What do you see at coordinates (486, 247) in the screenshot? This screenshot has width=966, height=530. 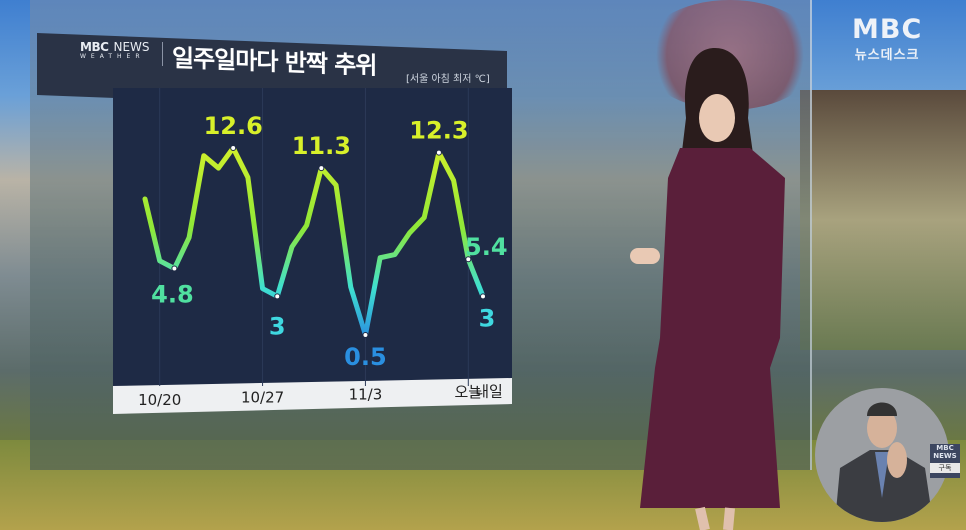 I see `data-label: 5.4` at bounding box center [486, 247].